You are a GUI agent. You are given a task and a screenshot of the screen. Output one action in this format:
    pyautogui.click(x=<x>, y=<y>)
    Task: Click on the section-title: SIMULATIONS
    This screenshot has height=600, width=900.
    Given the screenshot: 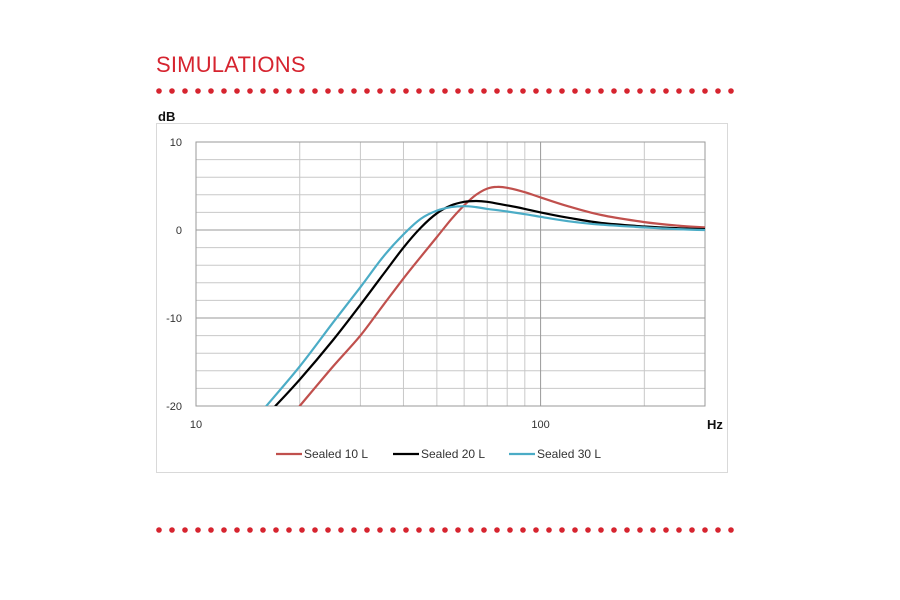 What is the action you would take?
    pyautogui.click(x=231, y=64)
    